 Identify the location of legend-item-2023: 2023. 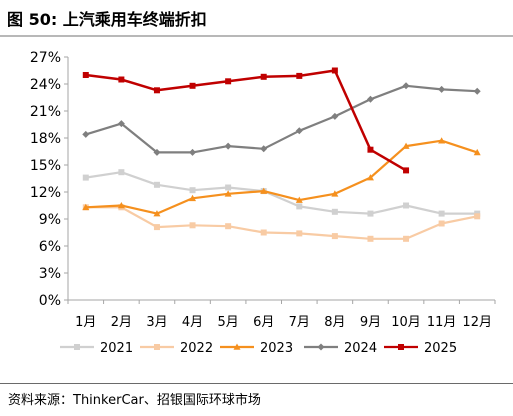
(256, 348).